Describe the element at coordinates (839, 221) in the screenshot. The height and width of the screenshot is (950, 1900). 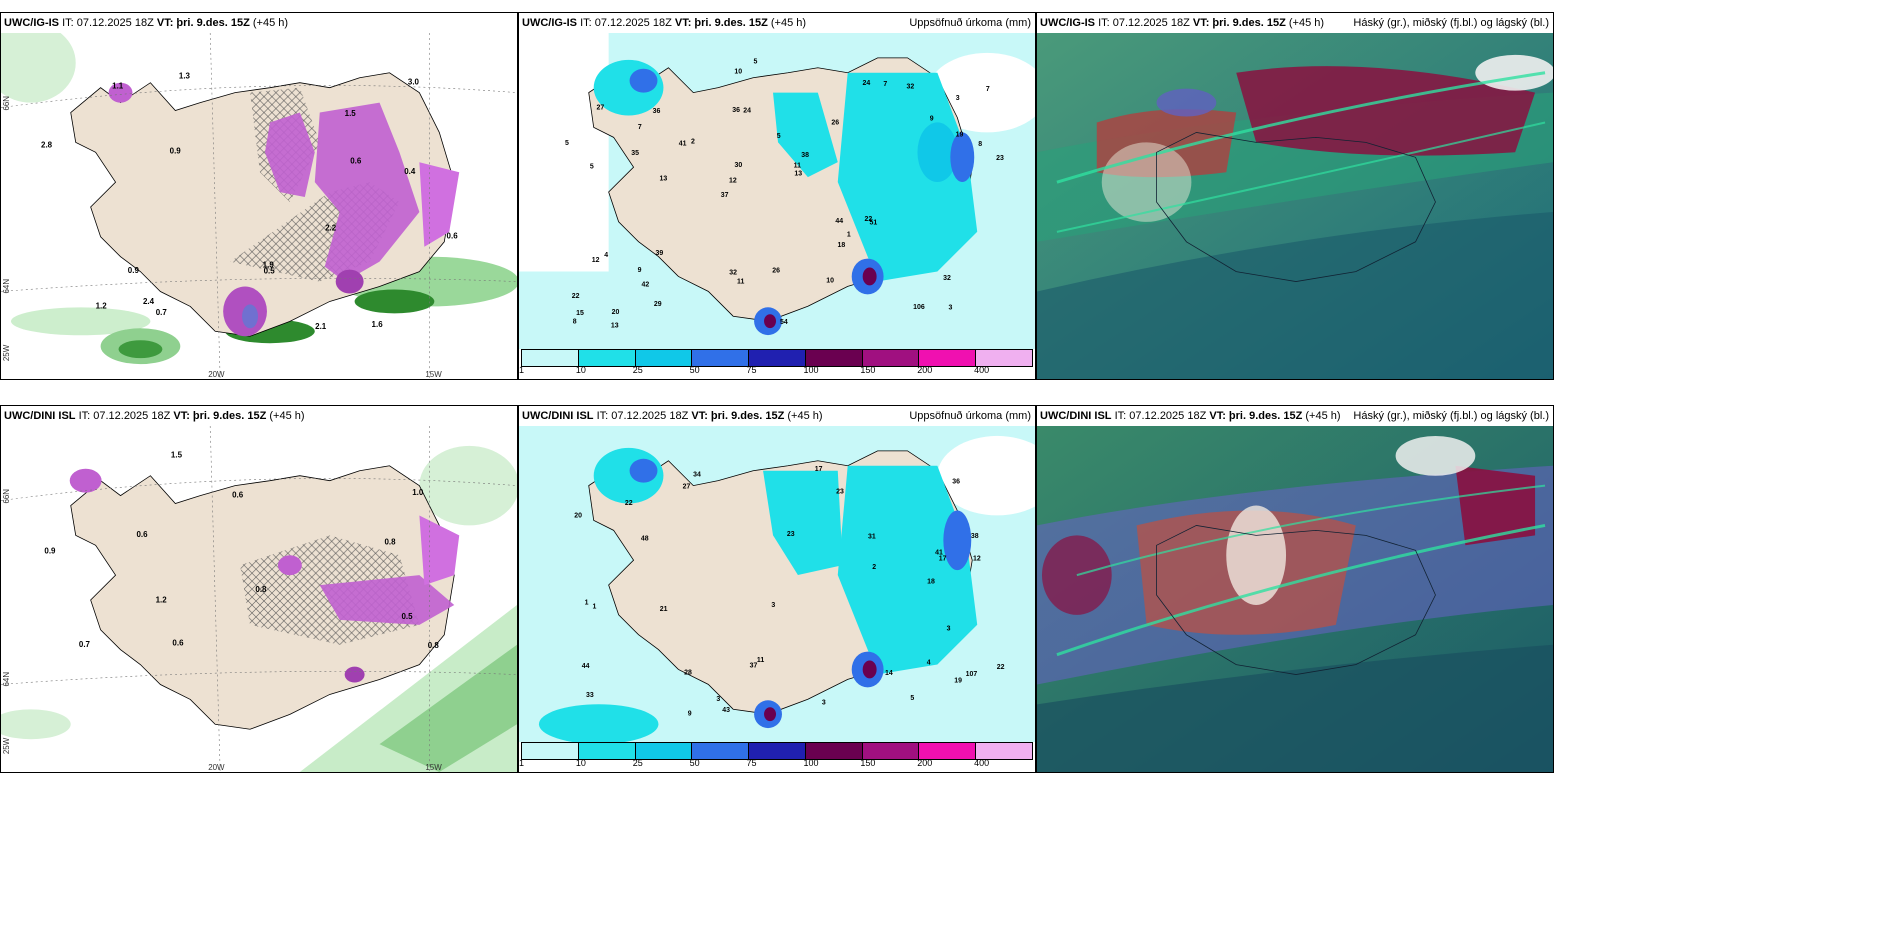
I see `value-label: 44` at that location.